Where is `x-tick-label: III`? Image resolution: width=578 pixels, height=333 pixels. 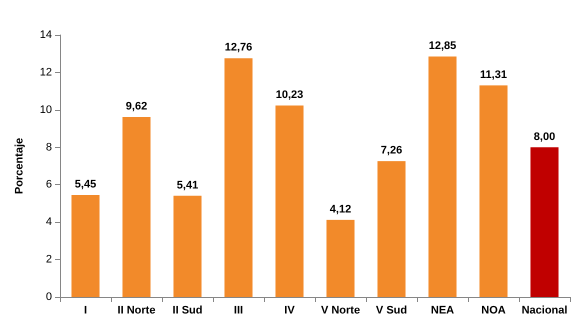 x-tick-label: III is located at coordinates (239, 310).